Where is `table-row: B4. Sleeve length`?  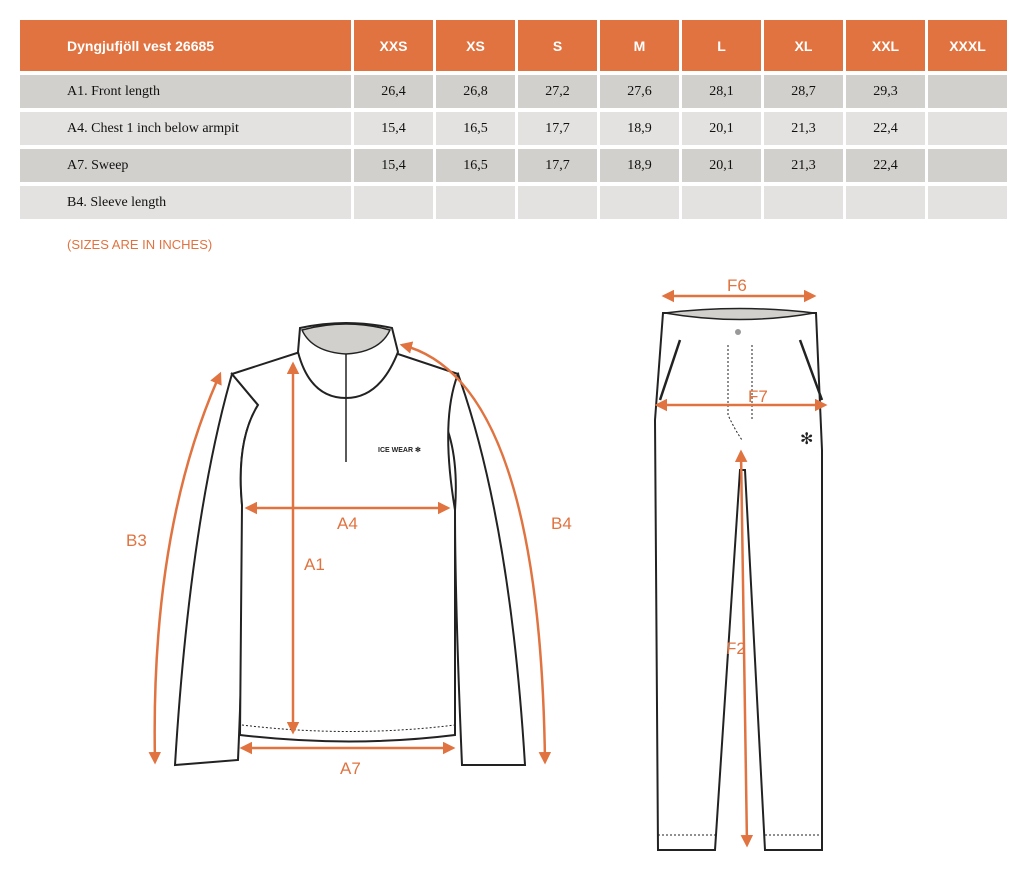 table-row: B4. Sleeve length is located at coordinates (513, 202).